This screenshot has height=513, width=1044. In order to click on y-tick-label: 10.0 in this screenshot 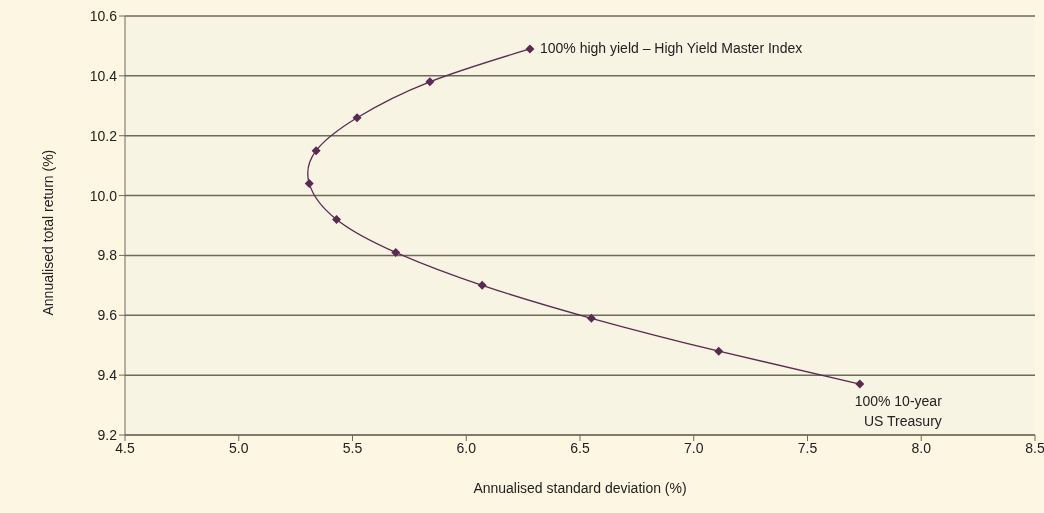, I will do `click(103, 195)`.